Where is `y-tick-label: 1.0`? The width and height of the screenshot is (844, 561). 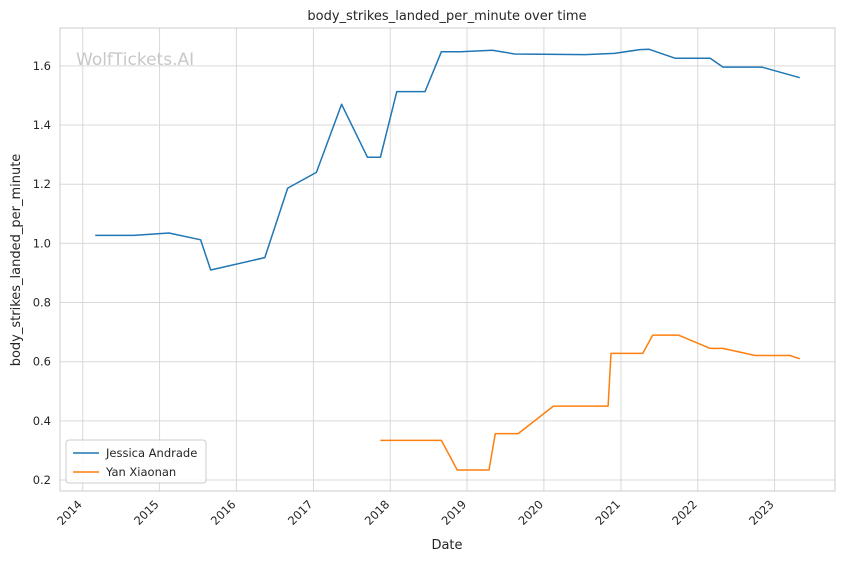 y-tick-label: 1.0 is located at coordinates (42, 243).